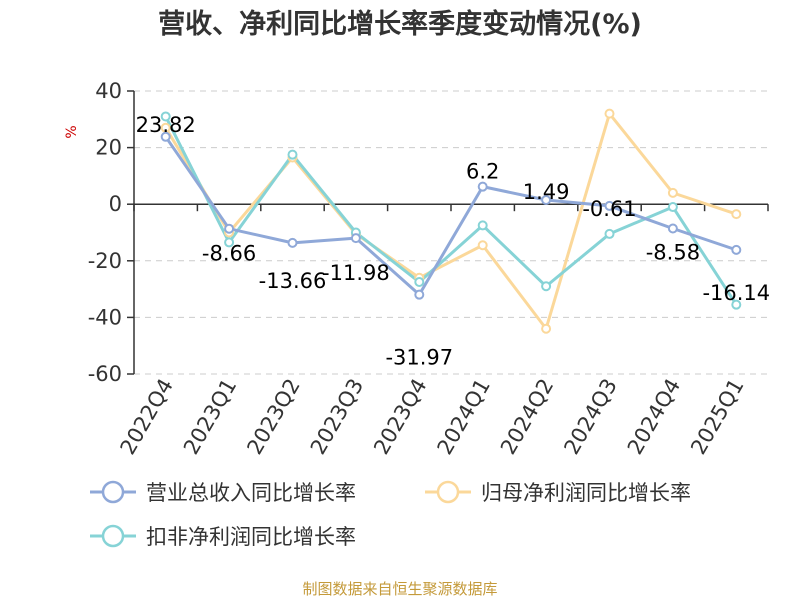 Image resolution: width=800 pixels, height=600 pixels. I want to click on data-label: -8.66, so click(229, 254).